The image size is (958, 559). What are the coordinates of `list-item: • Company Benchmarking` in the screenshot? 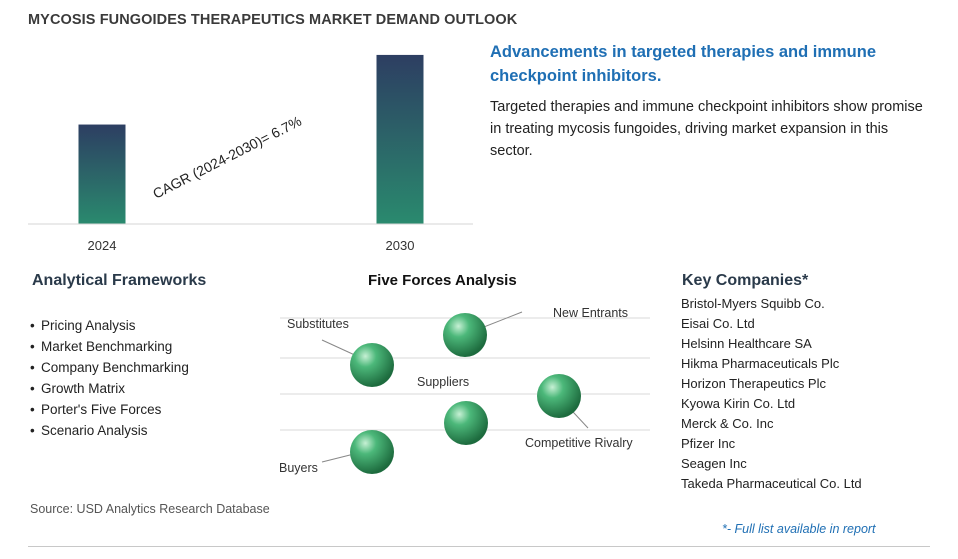 It's located at (109, 367).